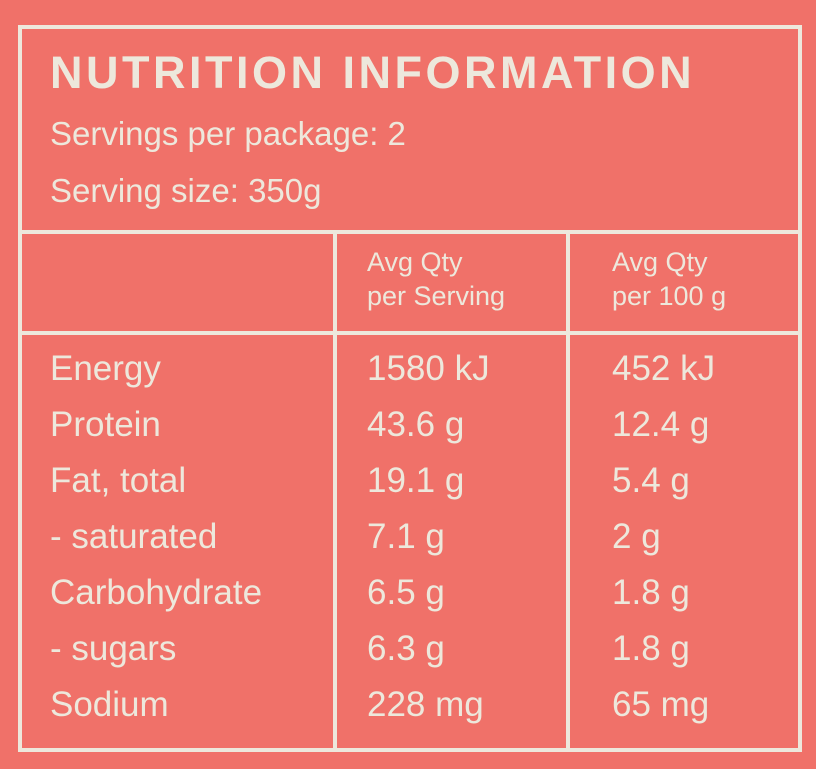 Image resolution: width=816 pixels, height=769 pixels. Describe the element at coordinates (134, 536) in the screenshot. I see `nutrient-label: - saturated` at that location.